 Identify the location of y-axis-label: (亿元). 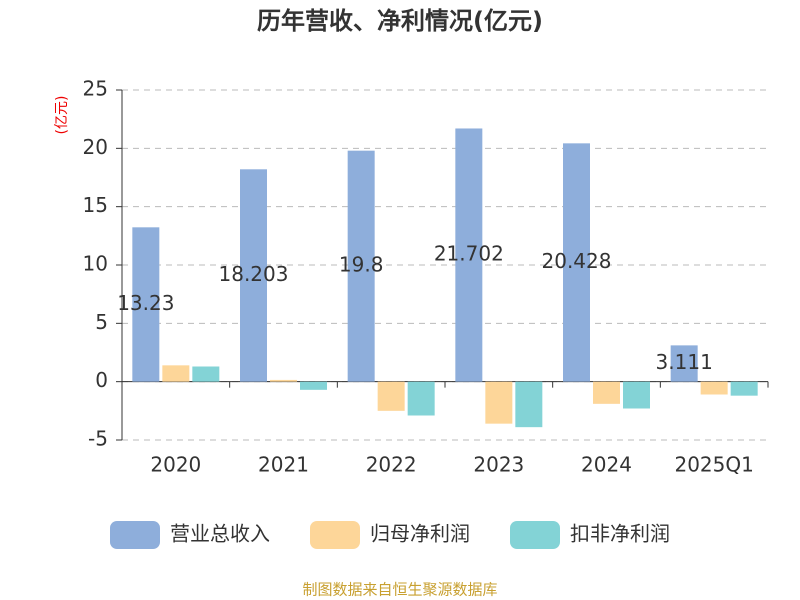
(62, 115).